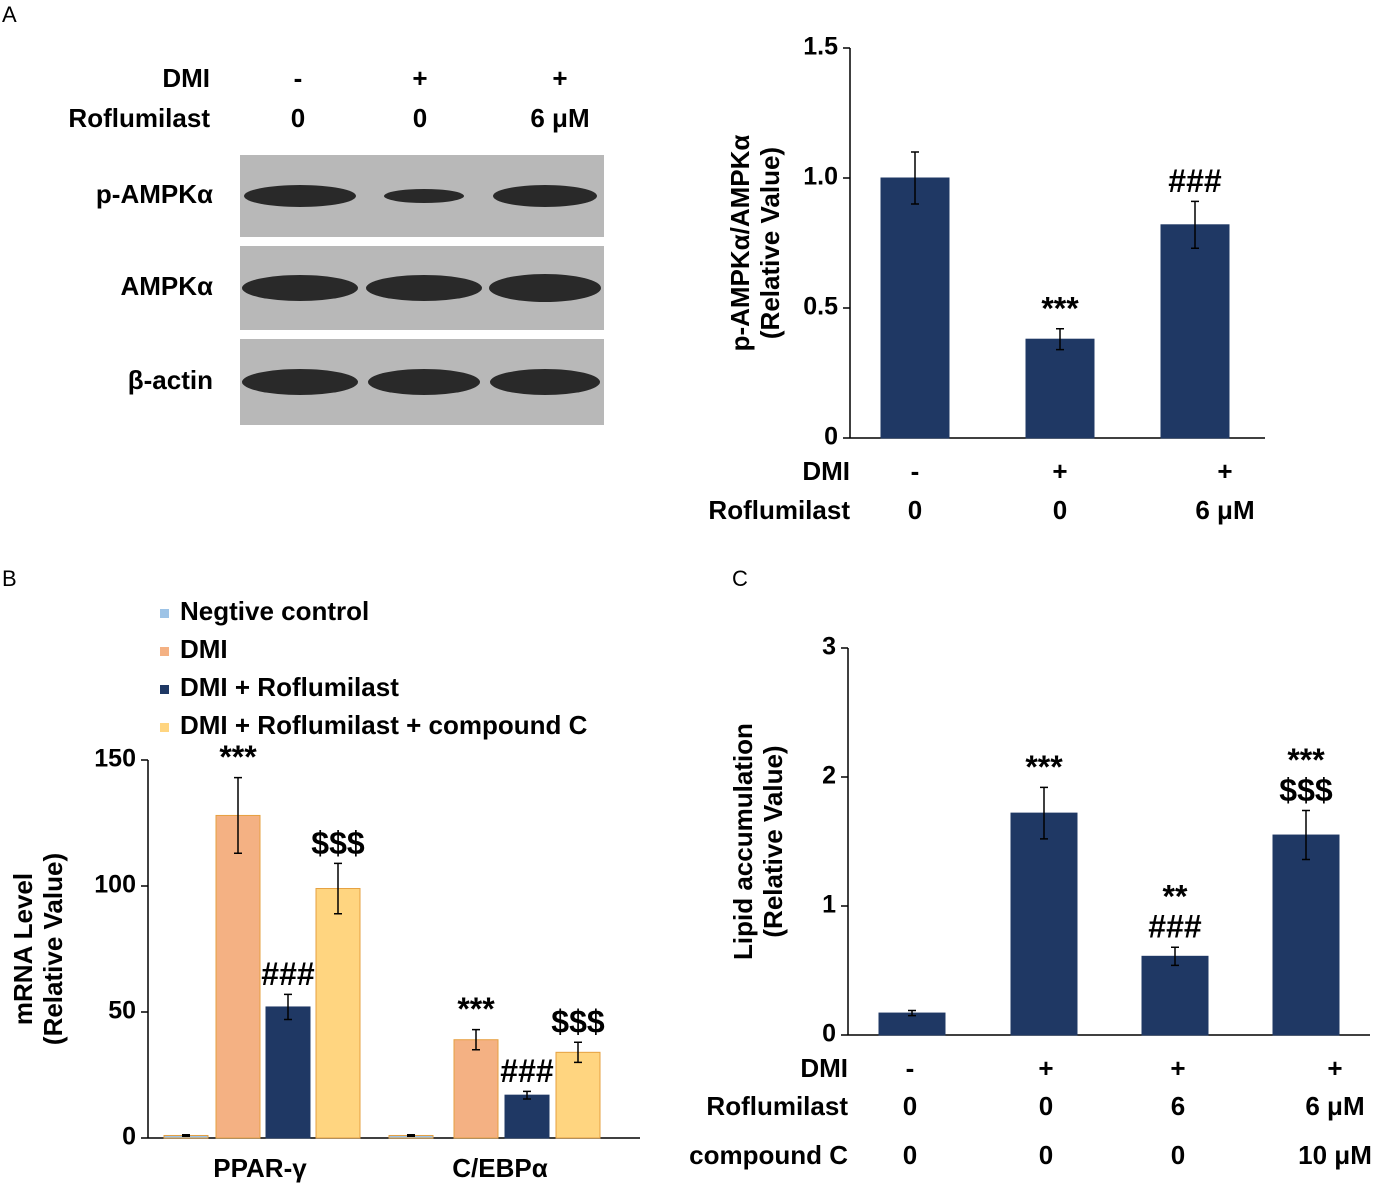 This screenshot has width=1382, height=1190. I want to click on panel-label: B, so click(9, 578).